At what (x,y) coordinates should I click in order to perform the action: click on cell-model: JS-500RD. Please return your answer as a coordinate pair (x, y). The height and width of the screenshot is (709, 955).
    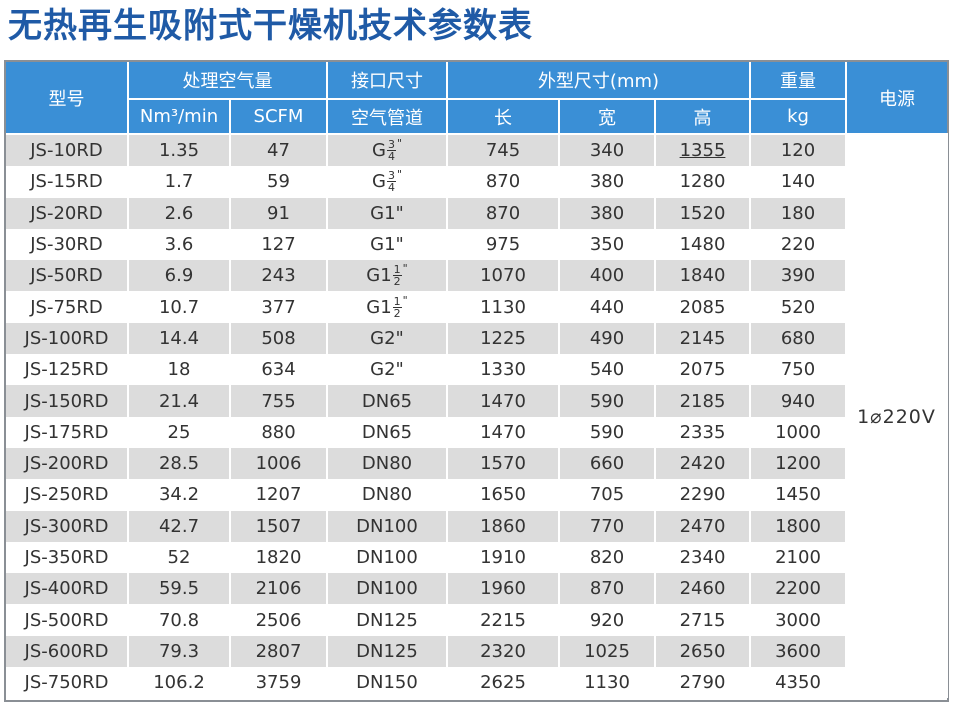
    Looking at the image, I should click on (67, 620).